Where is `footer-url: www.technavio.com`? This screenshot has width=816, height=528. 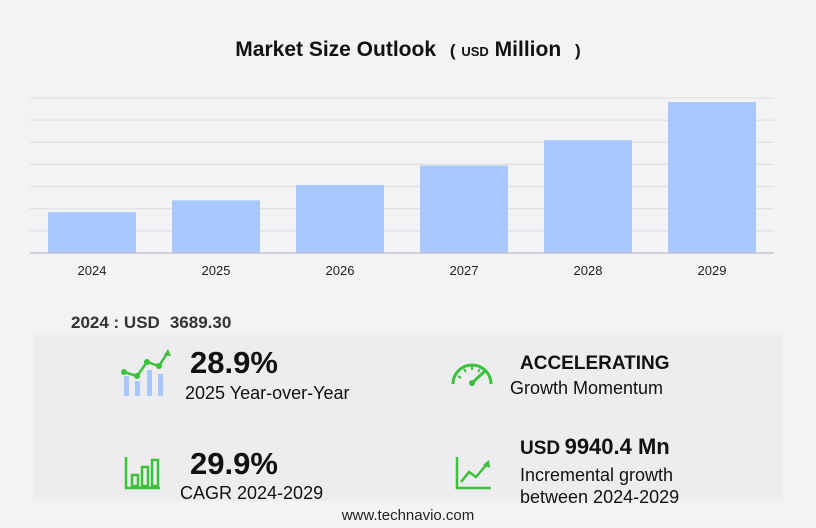 footer-url: www.technavio.com is located at coordinates (408, 515).